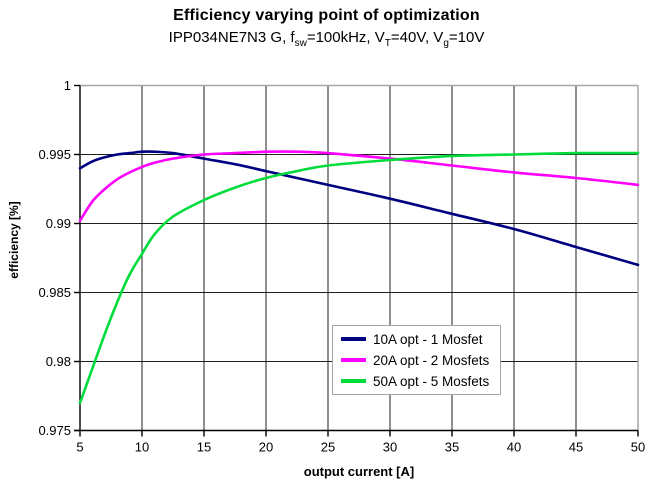  What do you see at coordinates (328, 447) in the screenshot?
I see `x-tick-label: 25` at bounding box center [328, 447].